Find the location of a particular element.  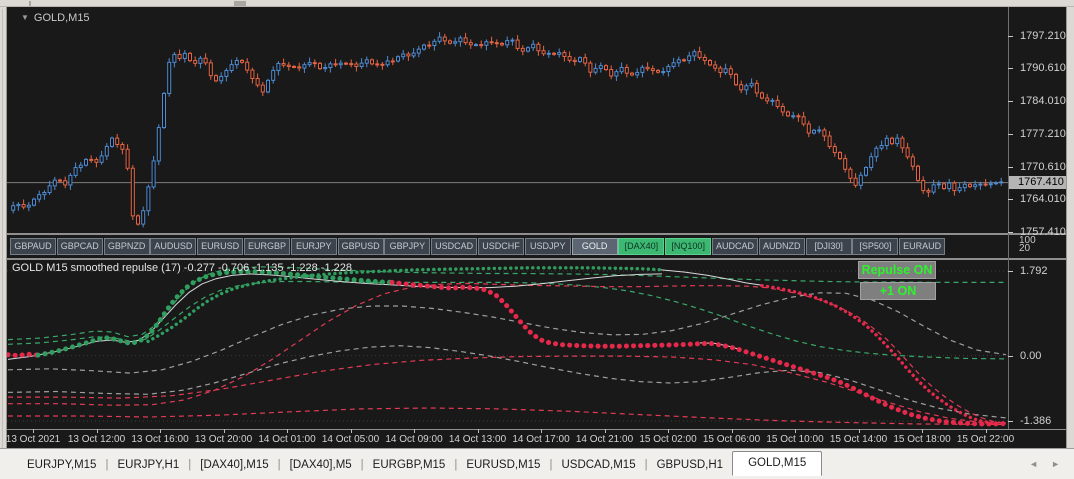

symbol-button-audusd: AUDUSD is located at coordinates (173, 246).